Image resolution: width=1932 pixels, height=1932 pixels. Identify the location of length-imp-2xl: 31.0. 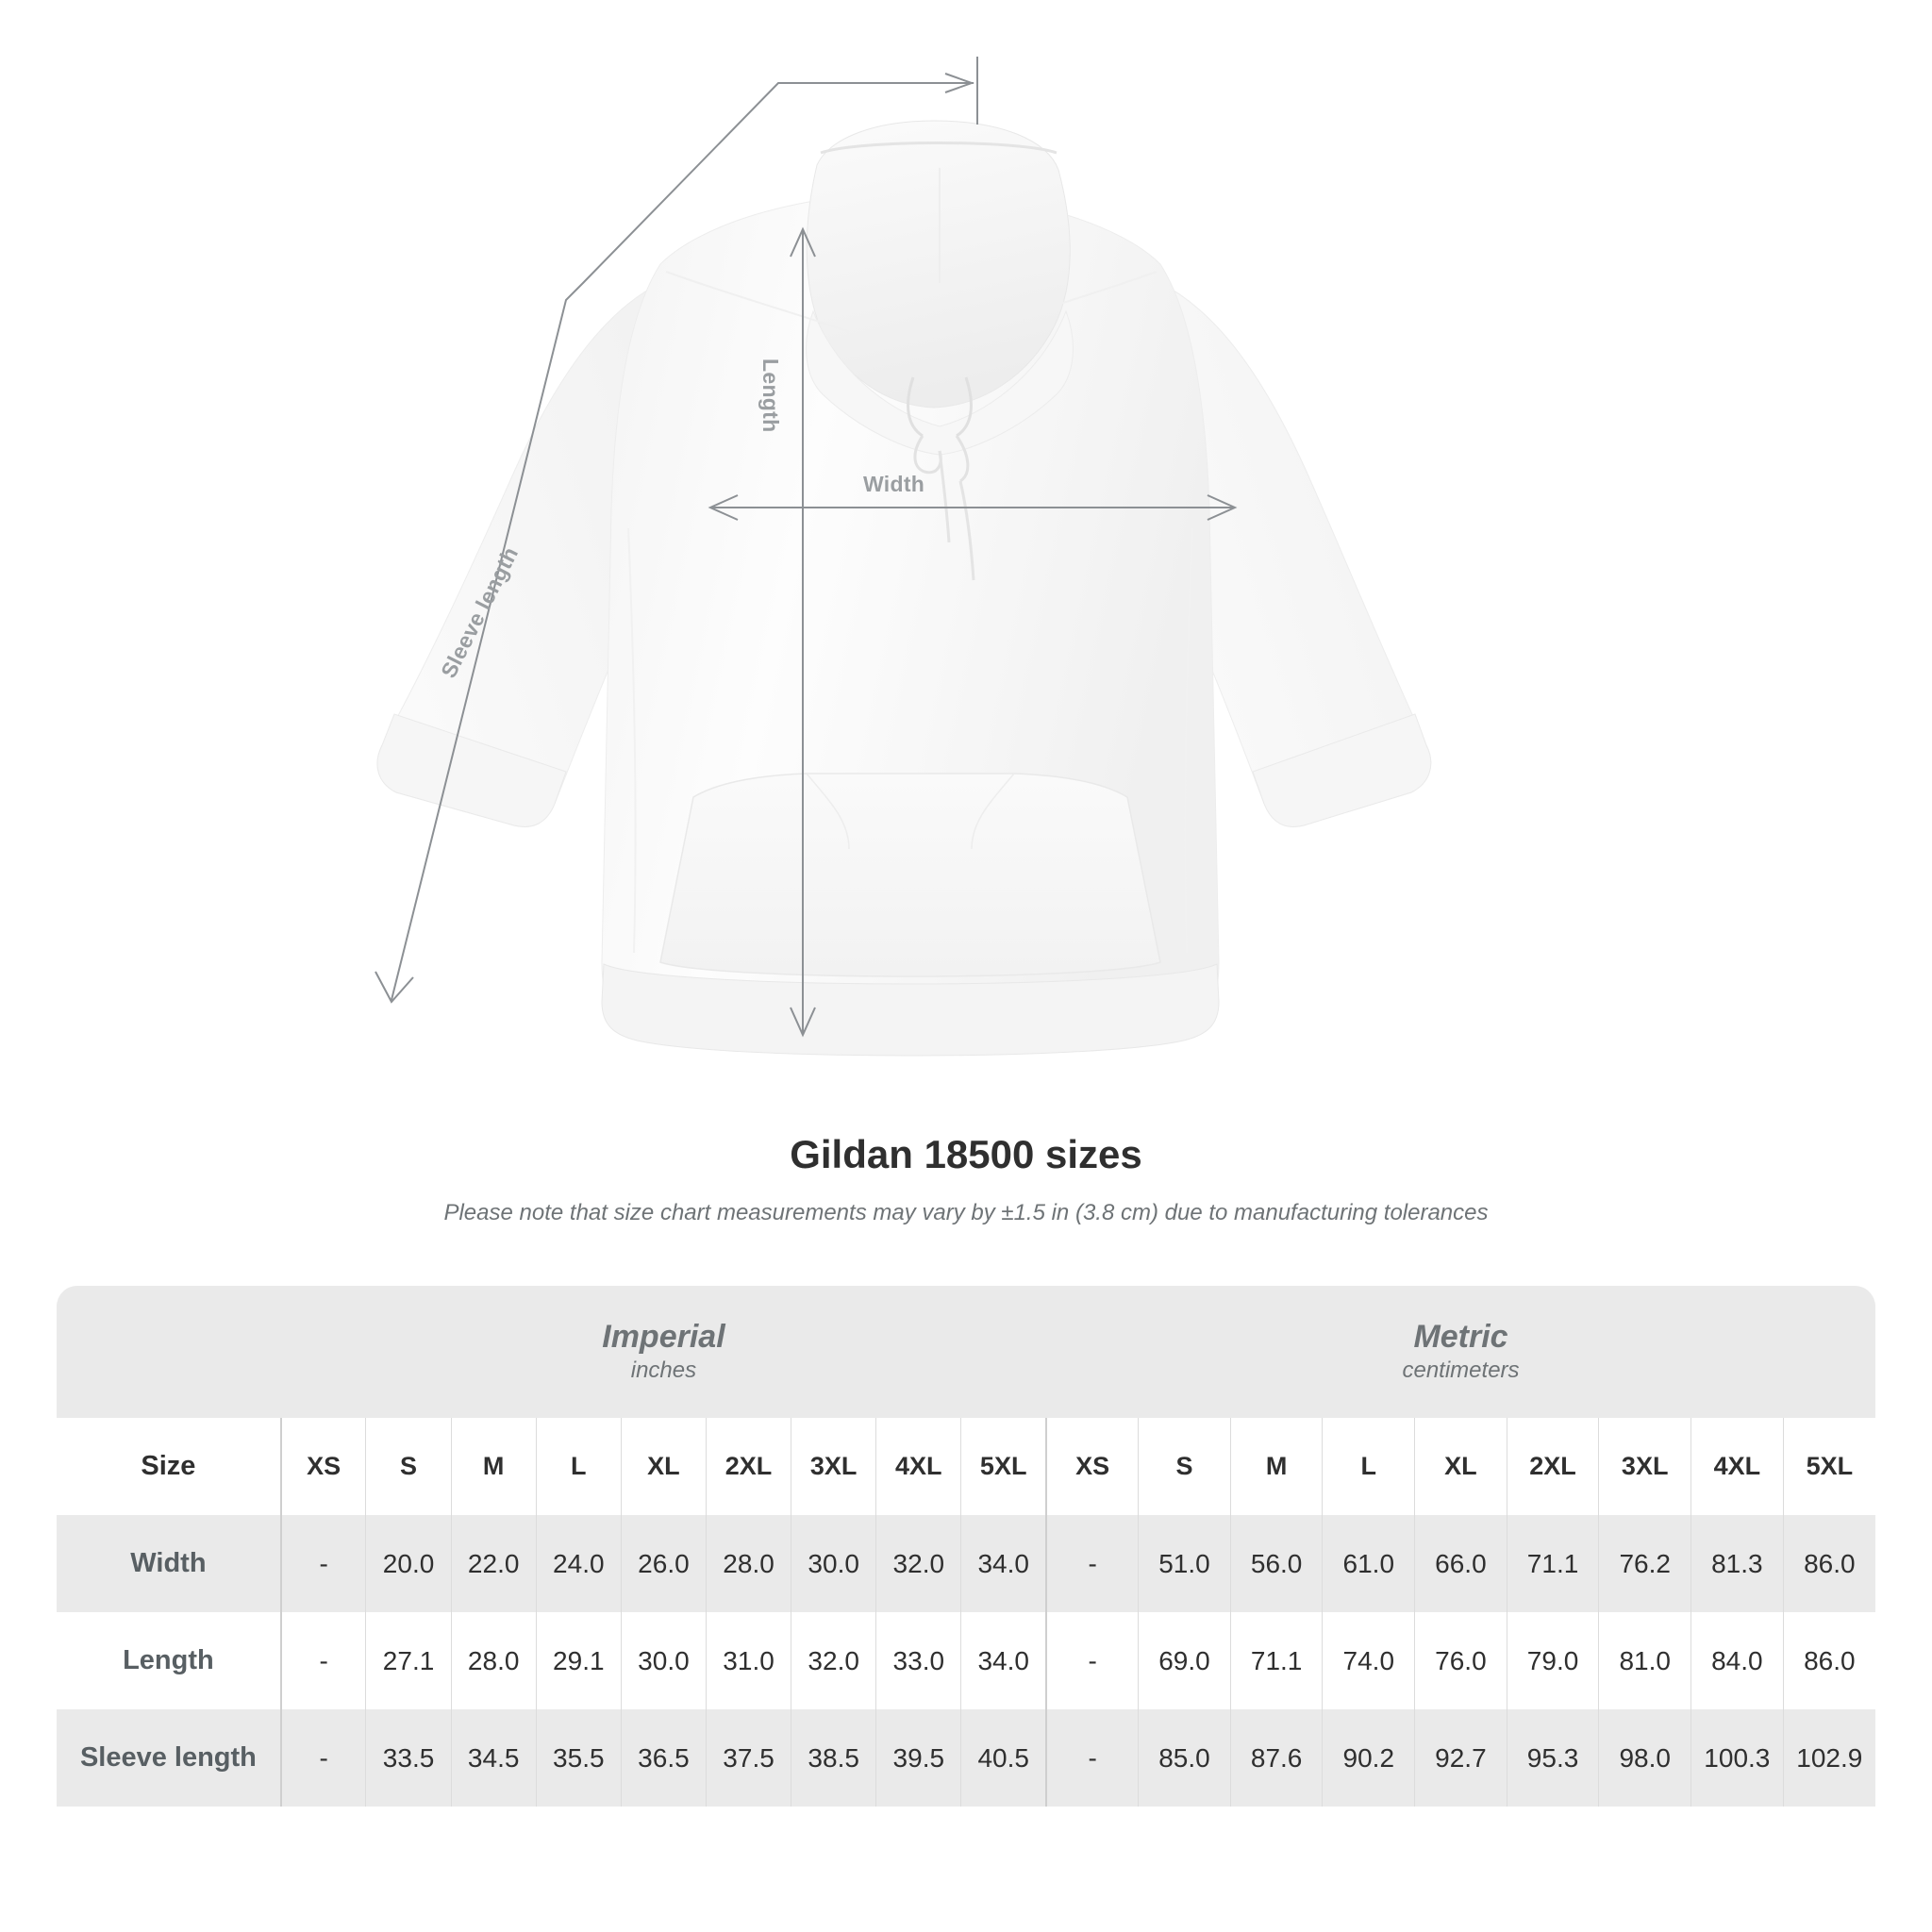
(748, 1660).